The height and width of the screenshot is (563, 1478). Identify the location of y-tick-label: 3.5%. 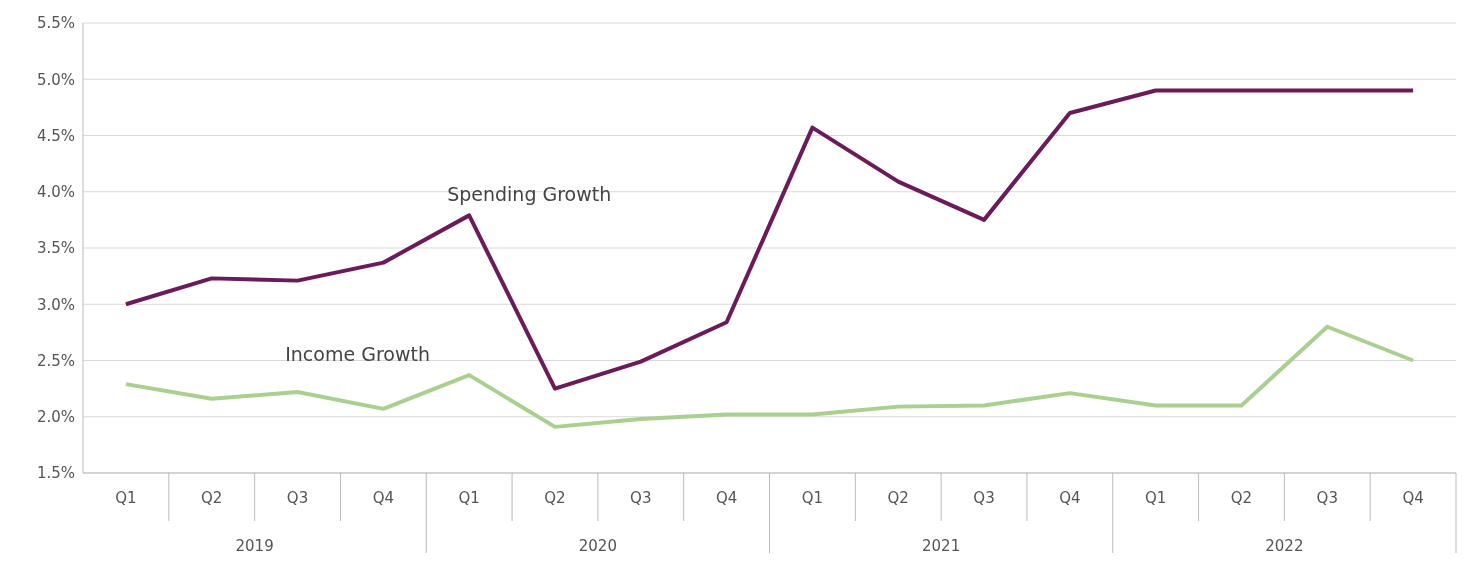
(55, 248).